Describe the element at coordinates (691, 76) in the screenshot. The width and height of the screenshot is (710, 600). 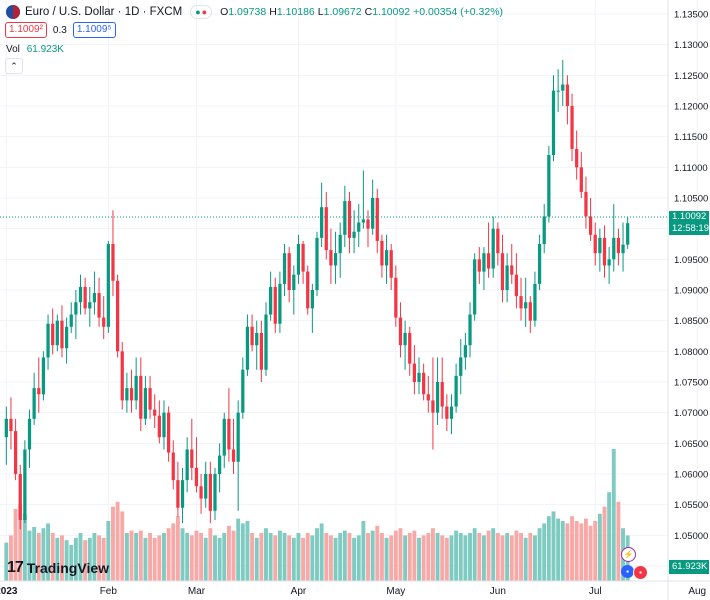
I see `price-tick-label: 1.12500` at that location.